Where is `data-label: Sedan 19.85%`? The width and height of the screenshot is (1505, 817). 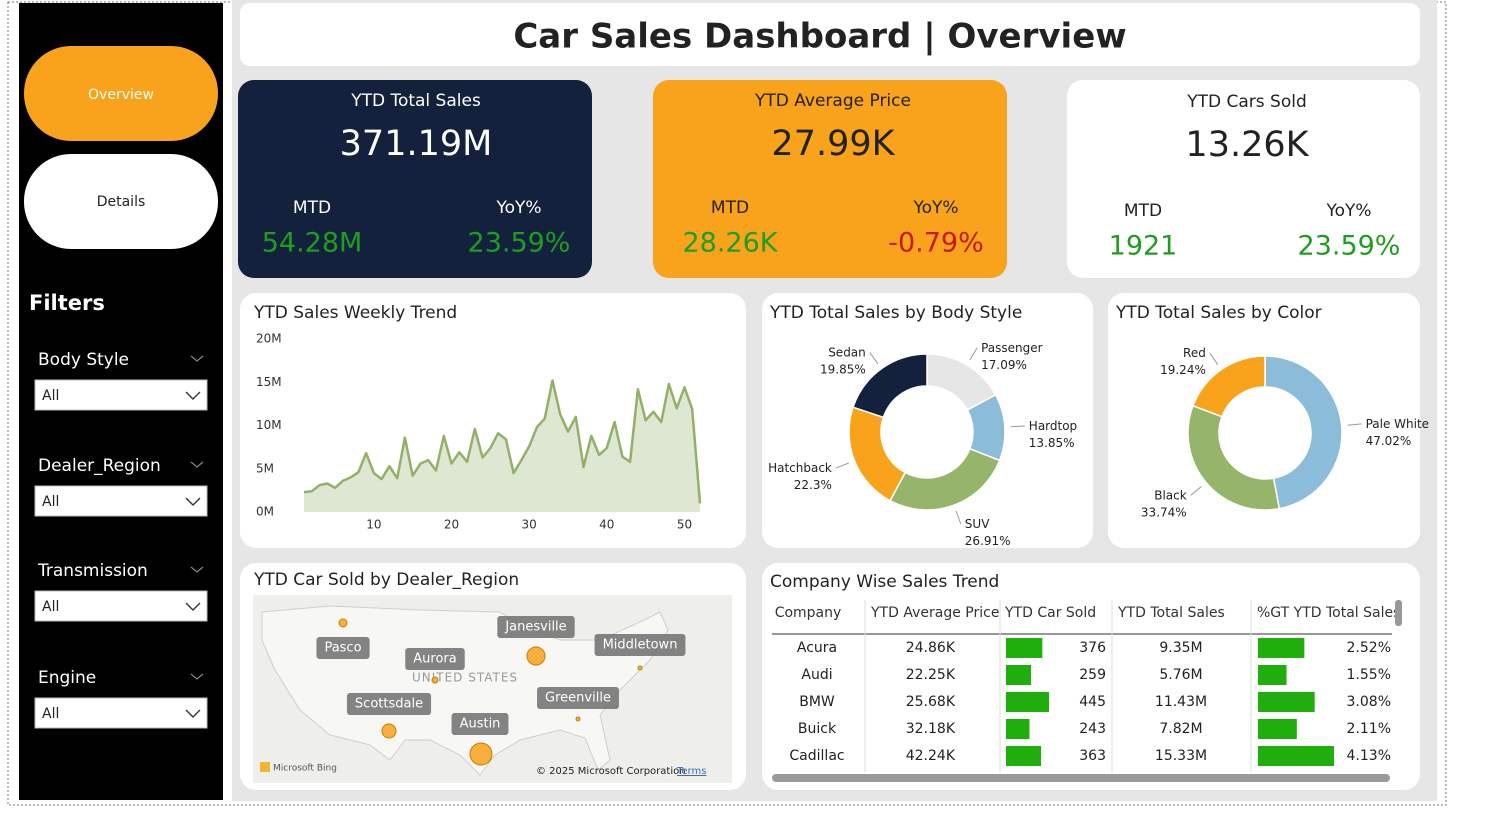 data-label: Sedan 19.85% is located at coordinates (843, 360).